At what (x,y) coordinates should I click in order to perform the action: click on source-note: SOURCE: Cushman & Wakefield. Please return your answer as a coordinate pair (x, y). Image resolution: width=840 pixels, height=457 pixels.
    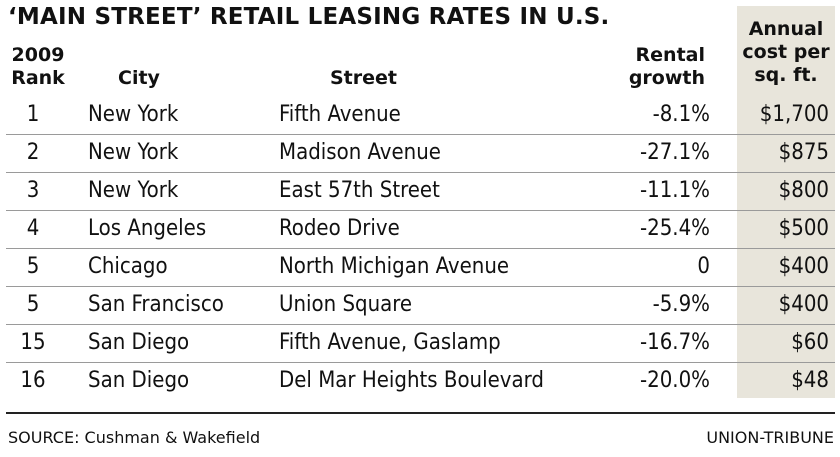
    Looking at the image, I should click on (134, 437).